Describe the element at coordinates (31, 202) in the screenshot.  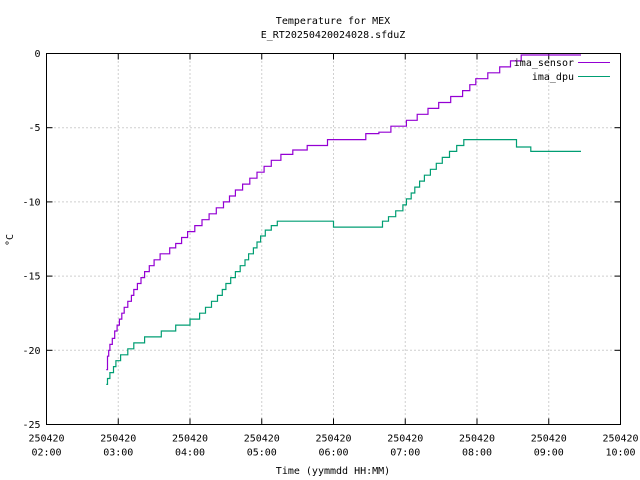
I see `y-tick-label: -10` at that location.